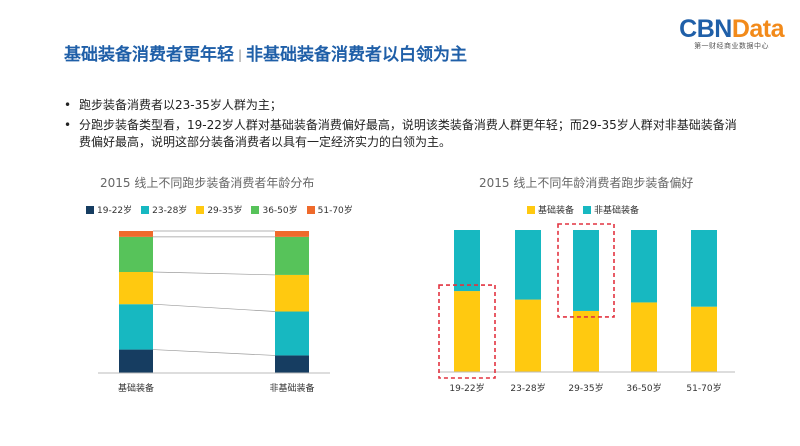 The image size is (800, 446). I want to click on legend-item: 23-28岁, so click(164, 209).